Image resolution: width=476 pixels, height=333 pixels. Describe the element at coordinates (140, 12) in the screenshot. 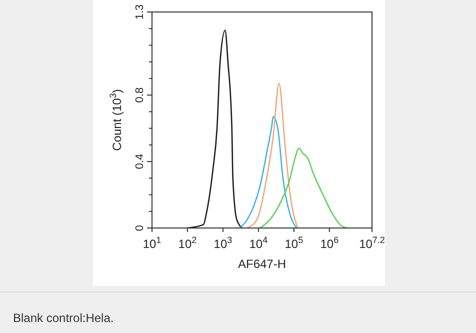

I see `y-tick-label: 1.3` at that location.